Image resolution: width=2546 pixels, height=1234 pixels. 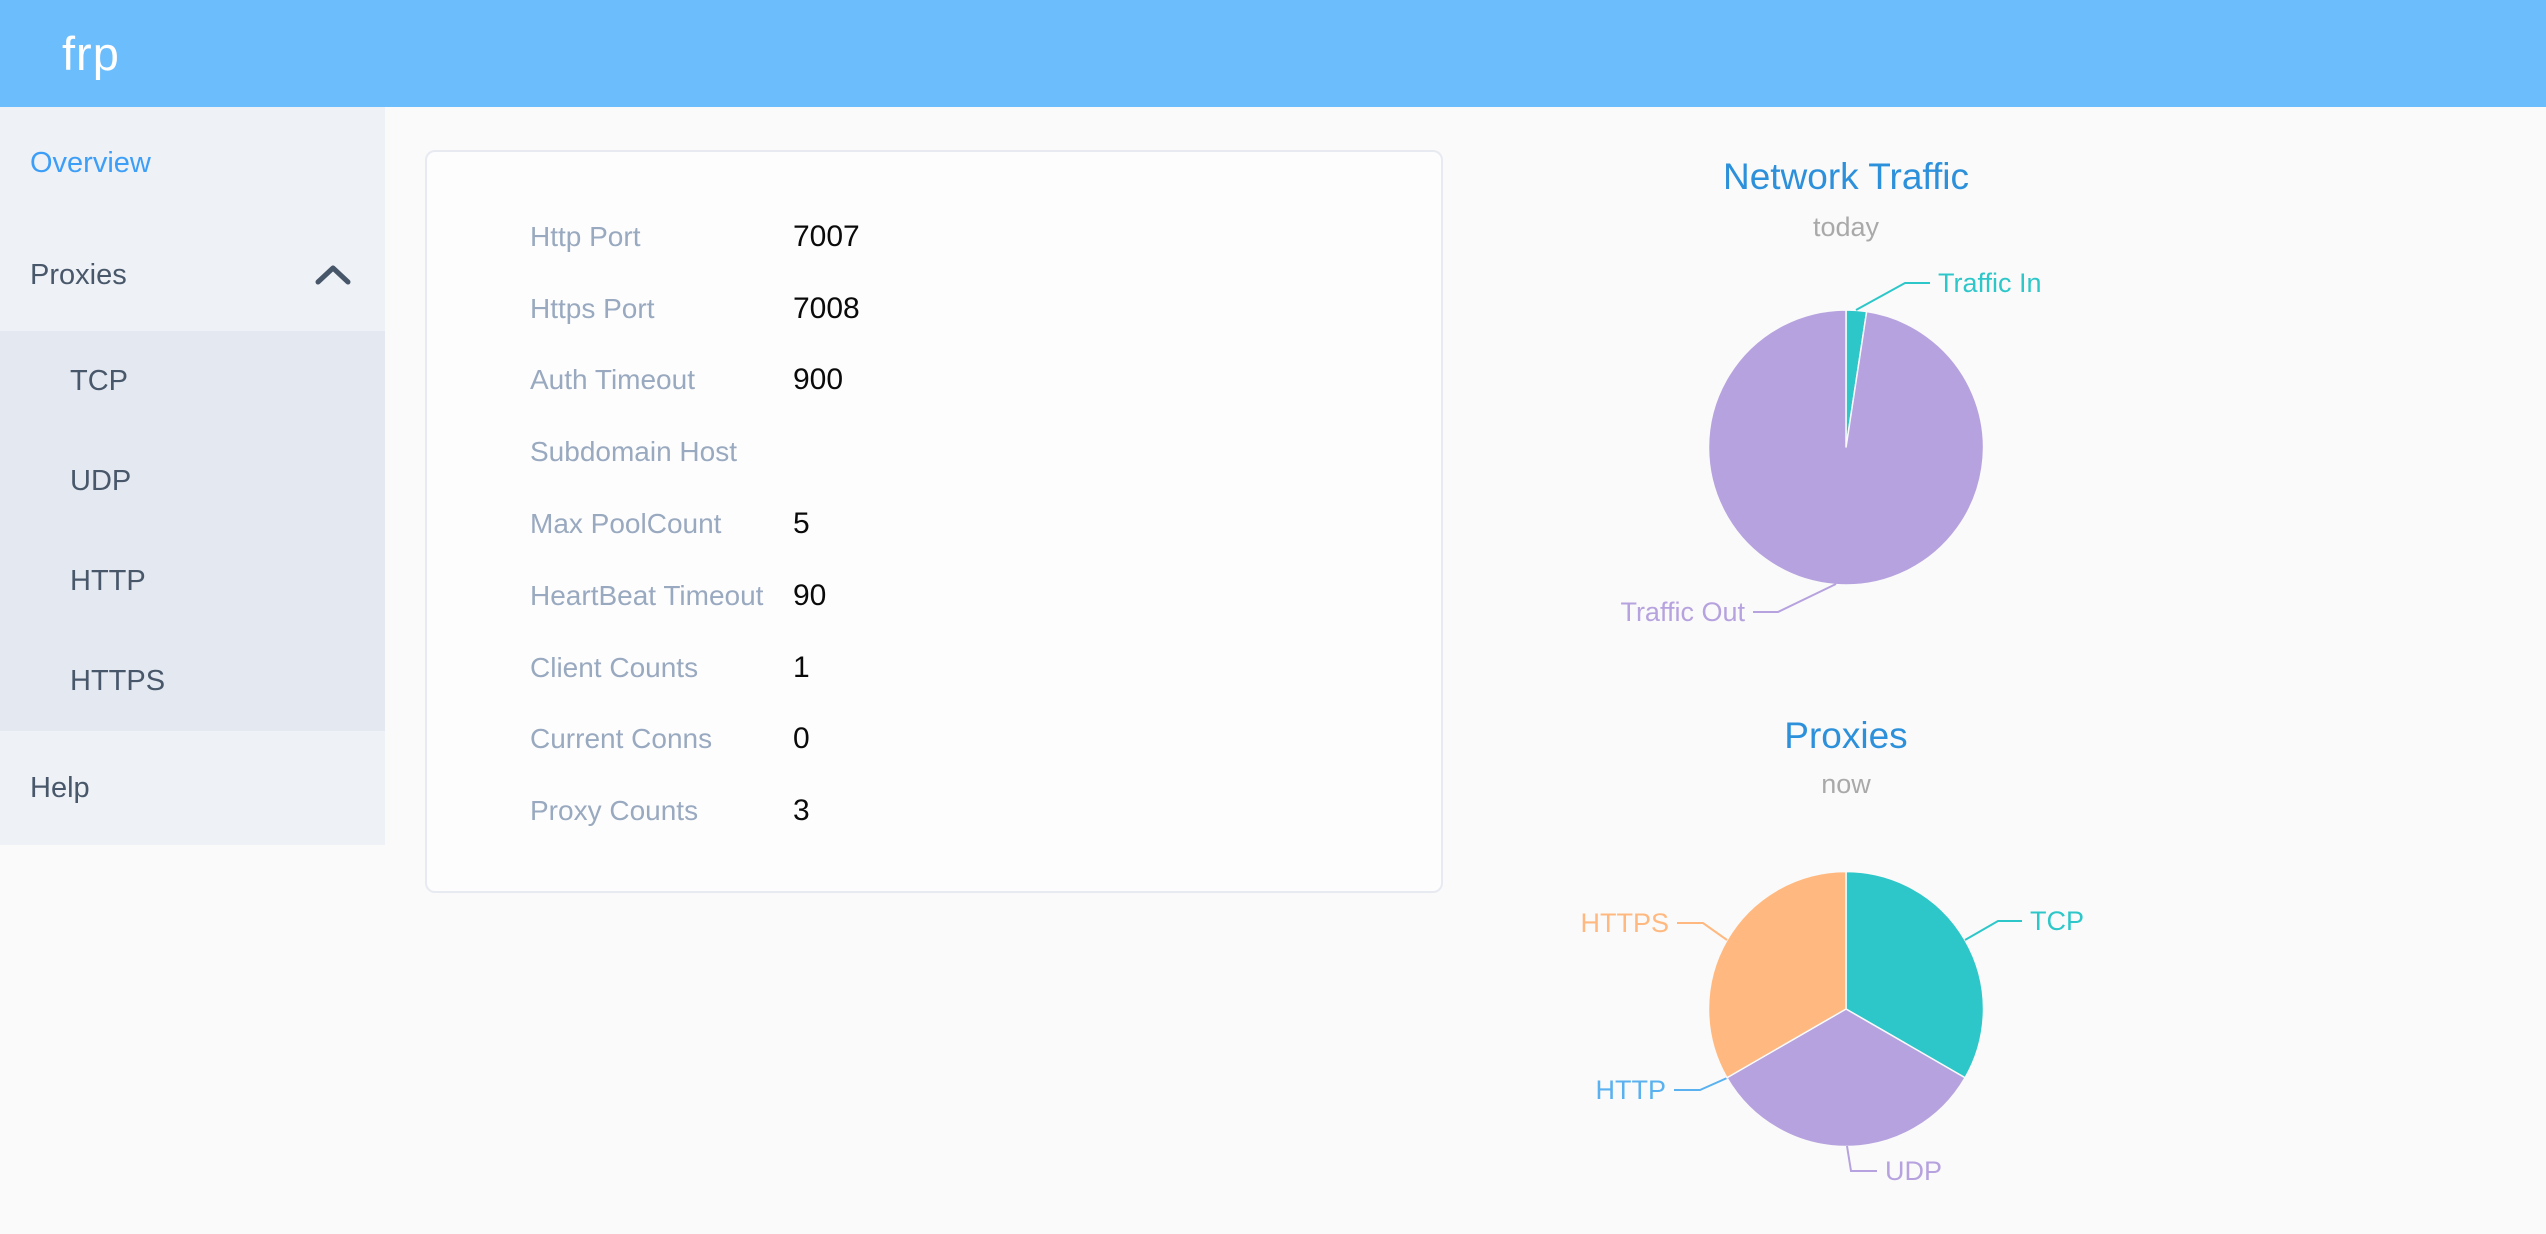 What do you see at coordinates (934, 381) in the screenshot?
I see `info-row-auth-timeout: Auth Timeout 900` at bounding box center [934, 381].